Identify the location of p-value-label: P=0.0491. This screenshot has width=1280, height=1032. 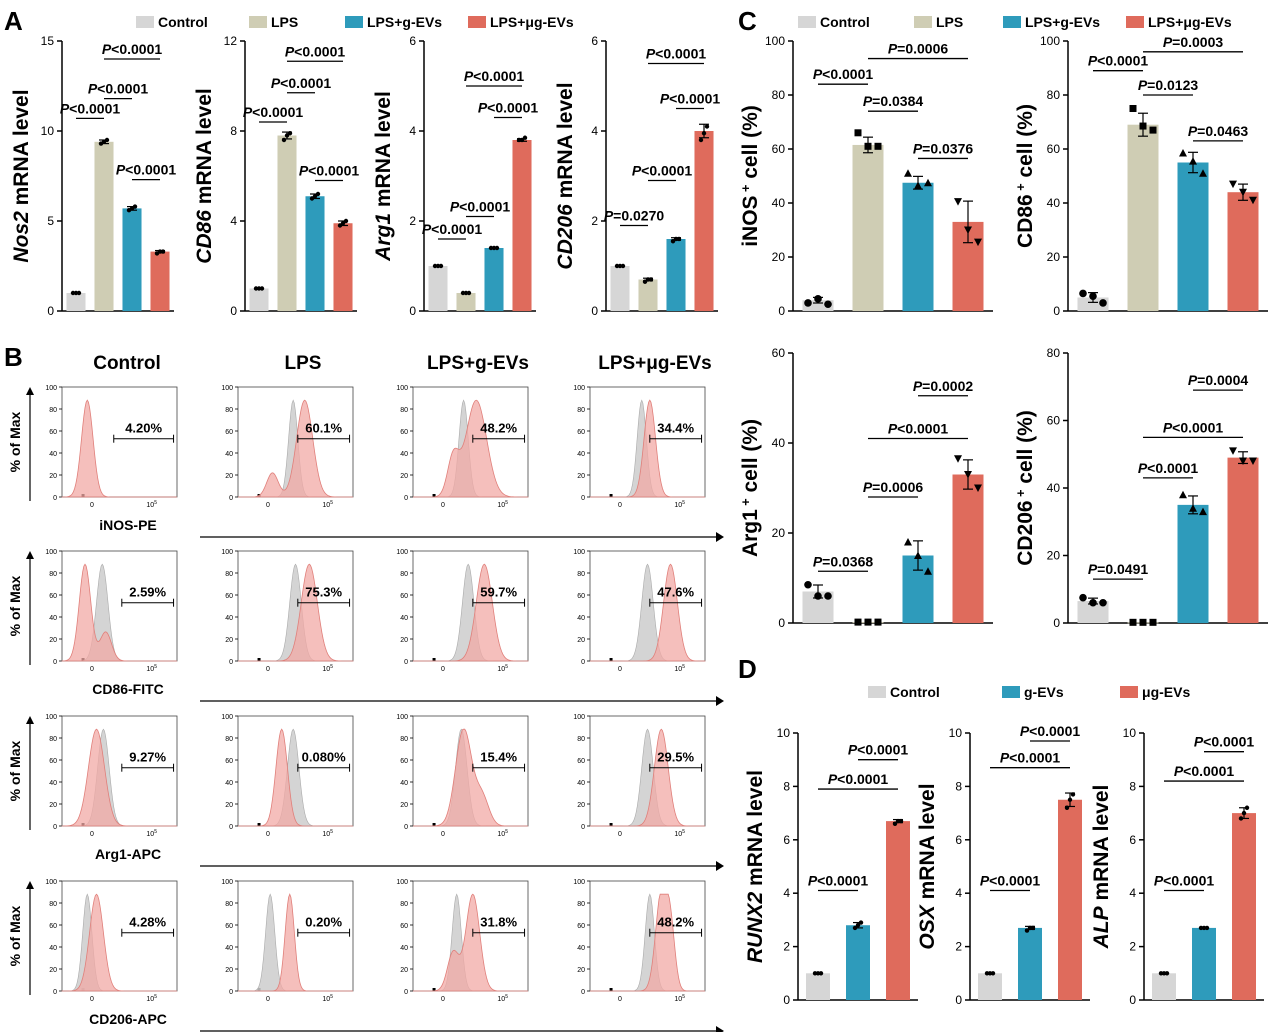
(1118, 569).